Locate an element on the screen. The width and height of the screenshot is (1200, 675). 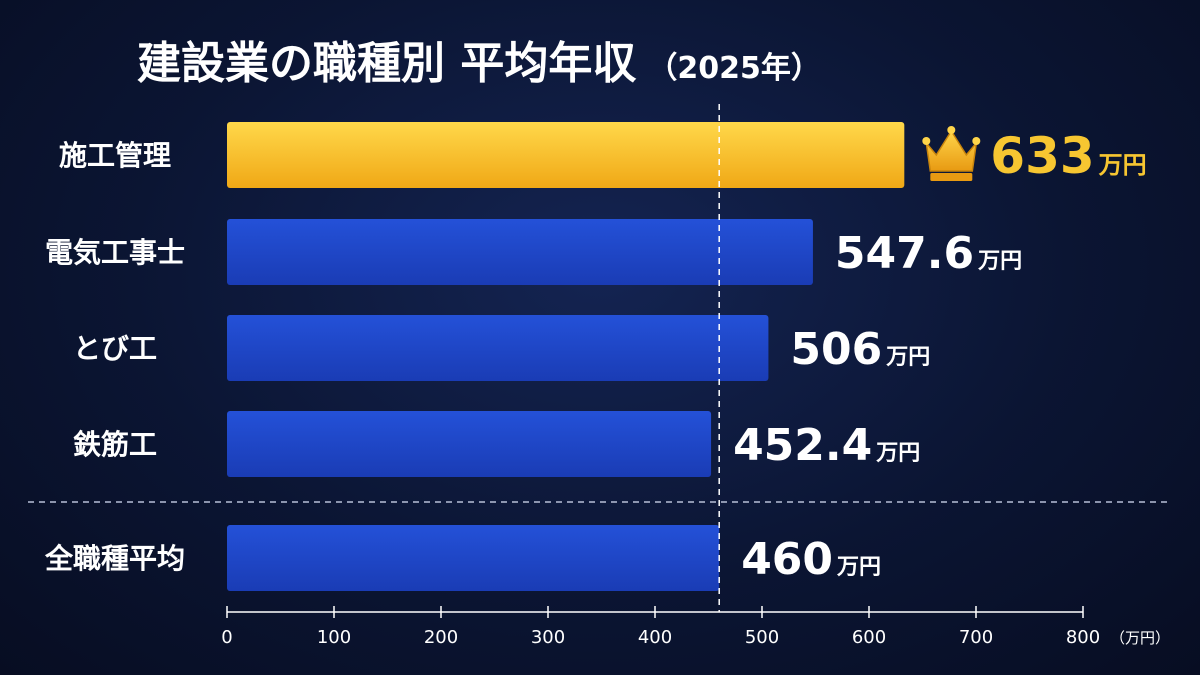
x-tick-label-300: 300 is located at coordinates (548, 637).